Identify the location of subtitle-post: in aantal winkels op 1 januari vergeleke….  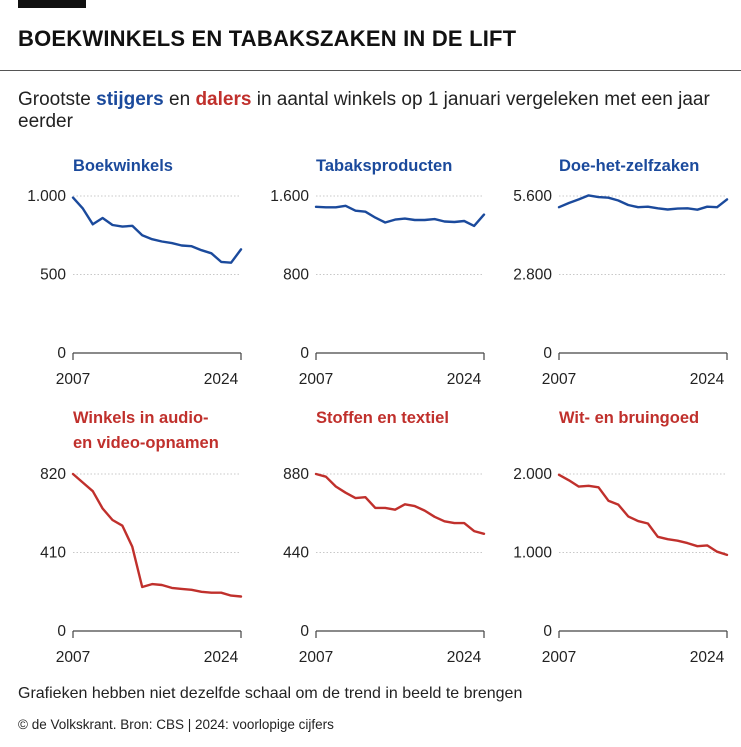
(364, 110).